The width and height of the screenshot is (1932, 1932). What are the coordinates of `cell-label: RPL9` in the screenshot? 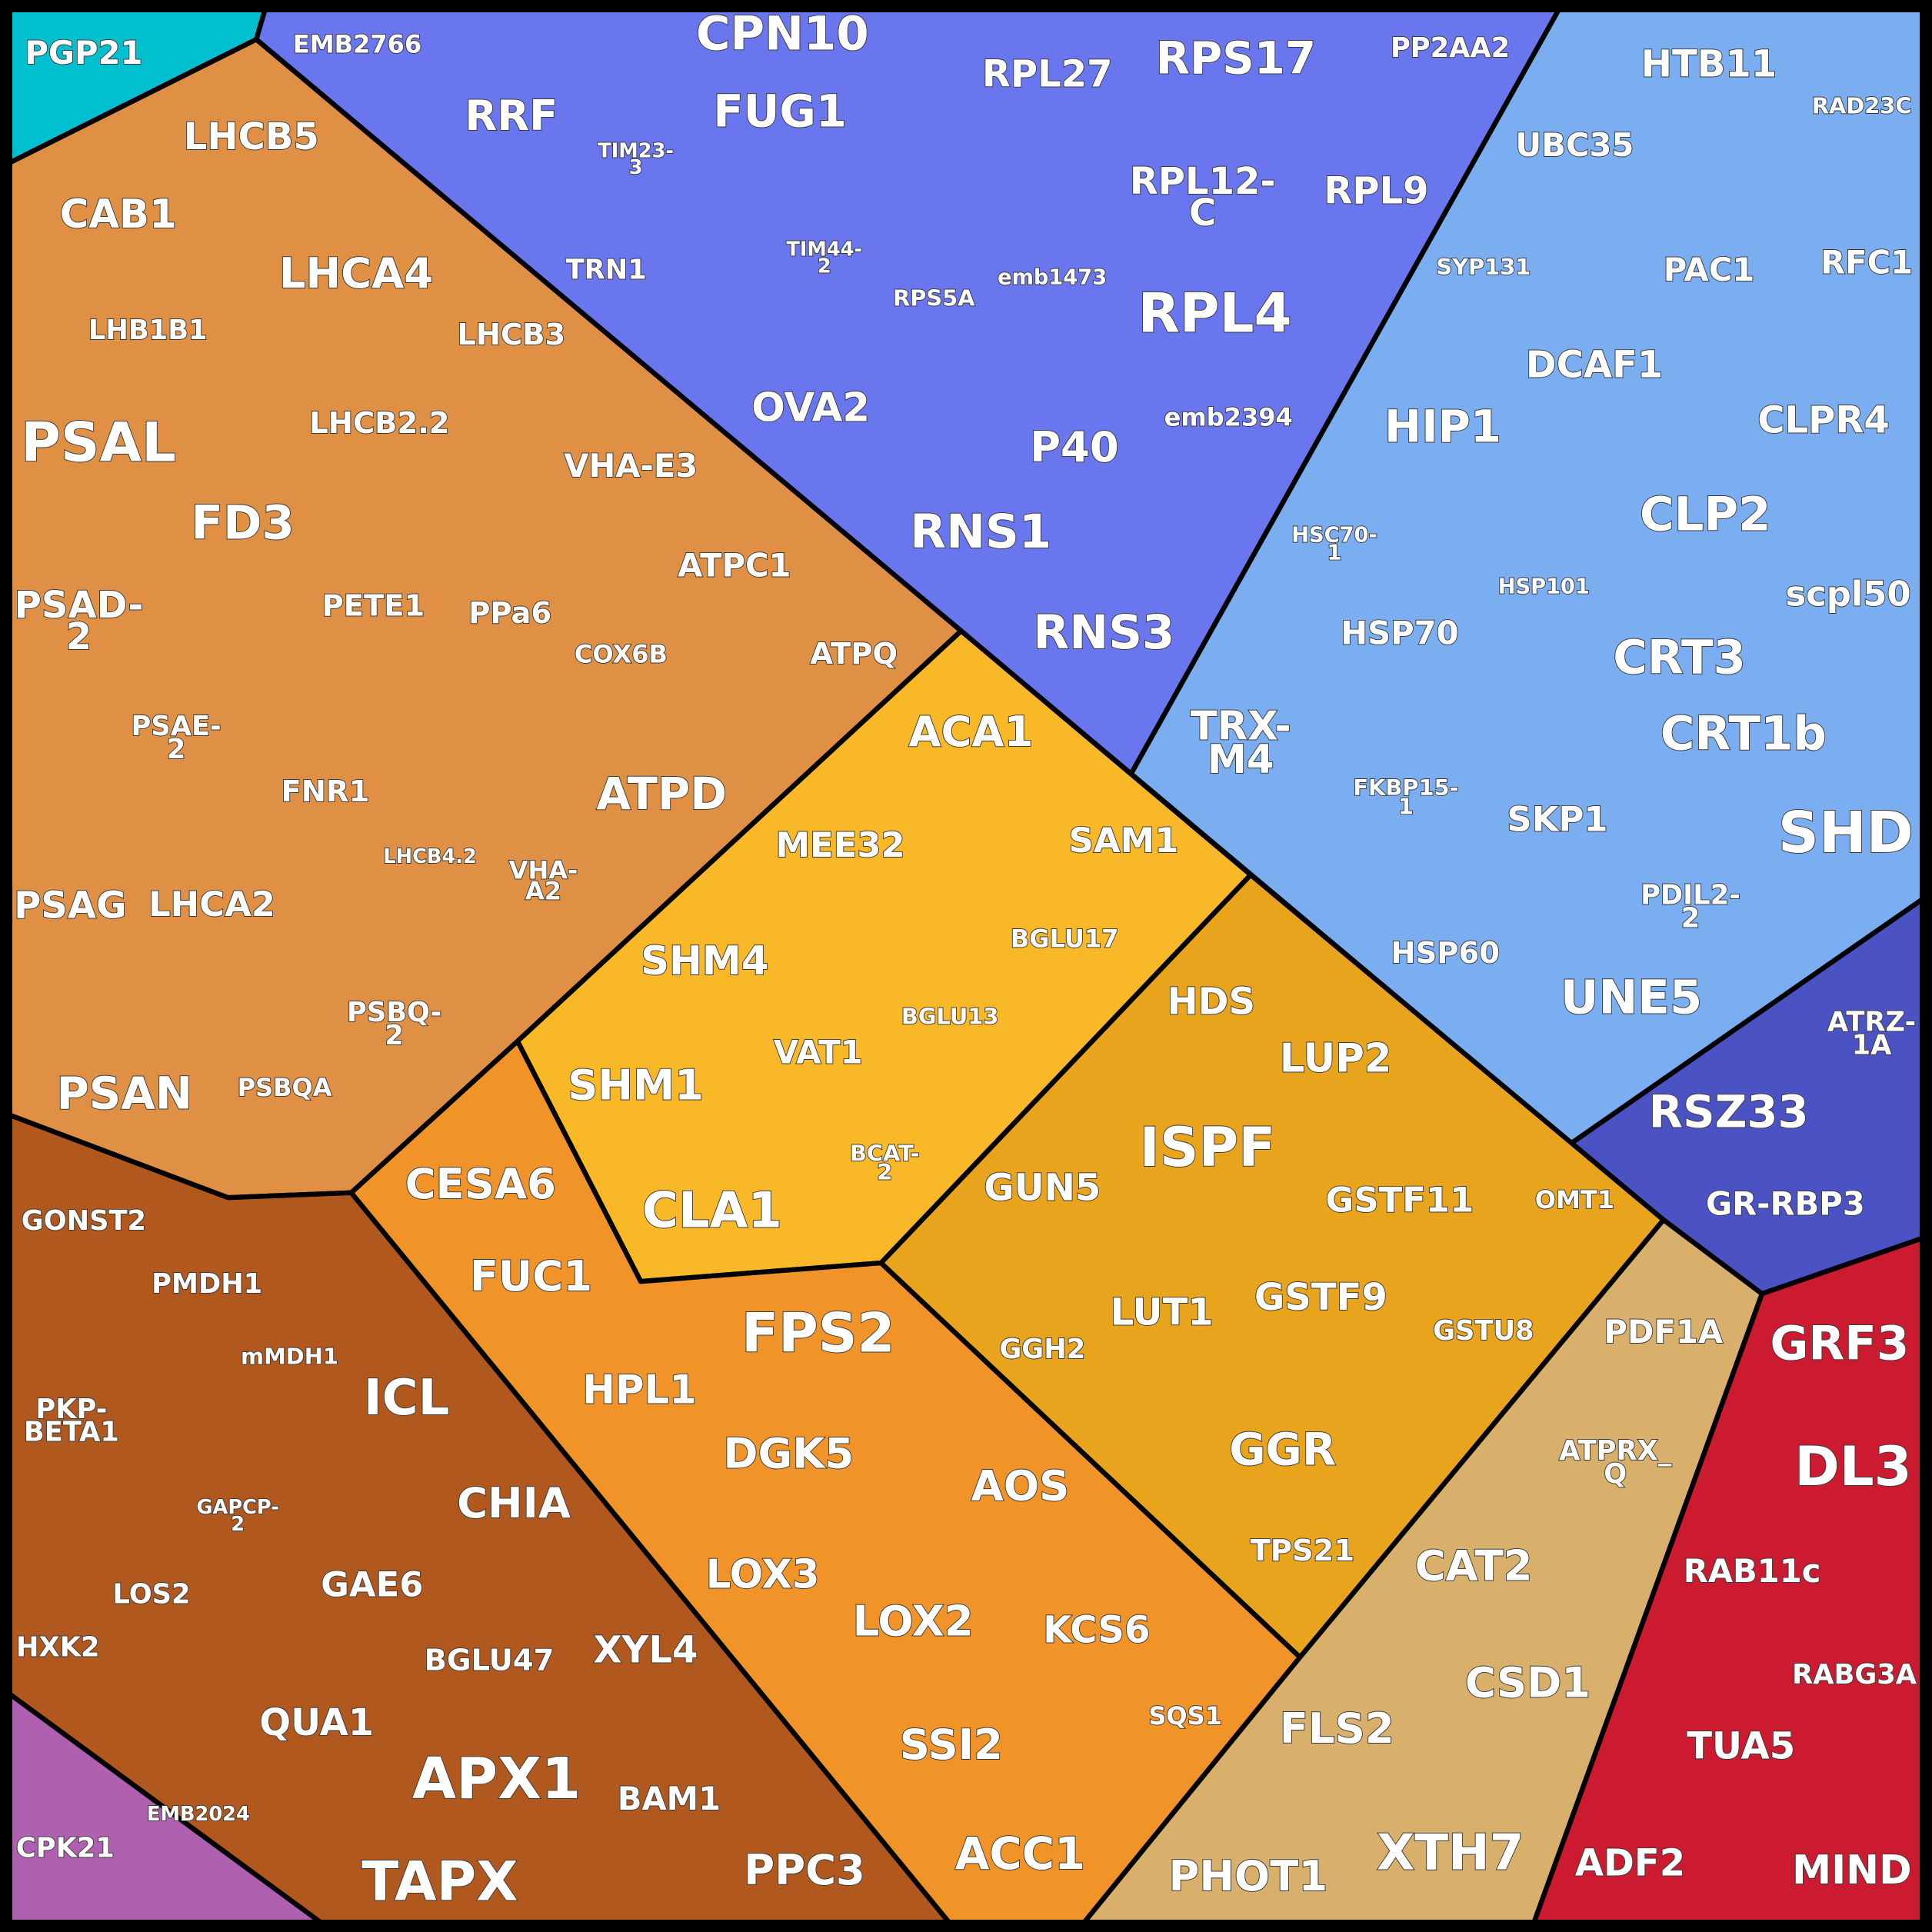 It's located at (1376, 191).